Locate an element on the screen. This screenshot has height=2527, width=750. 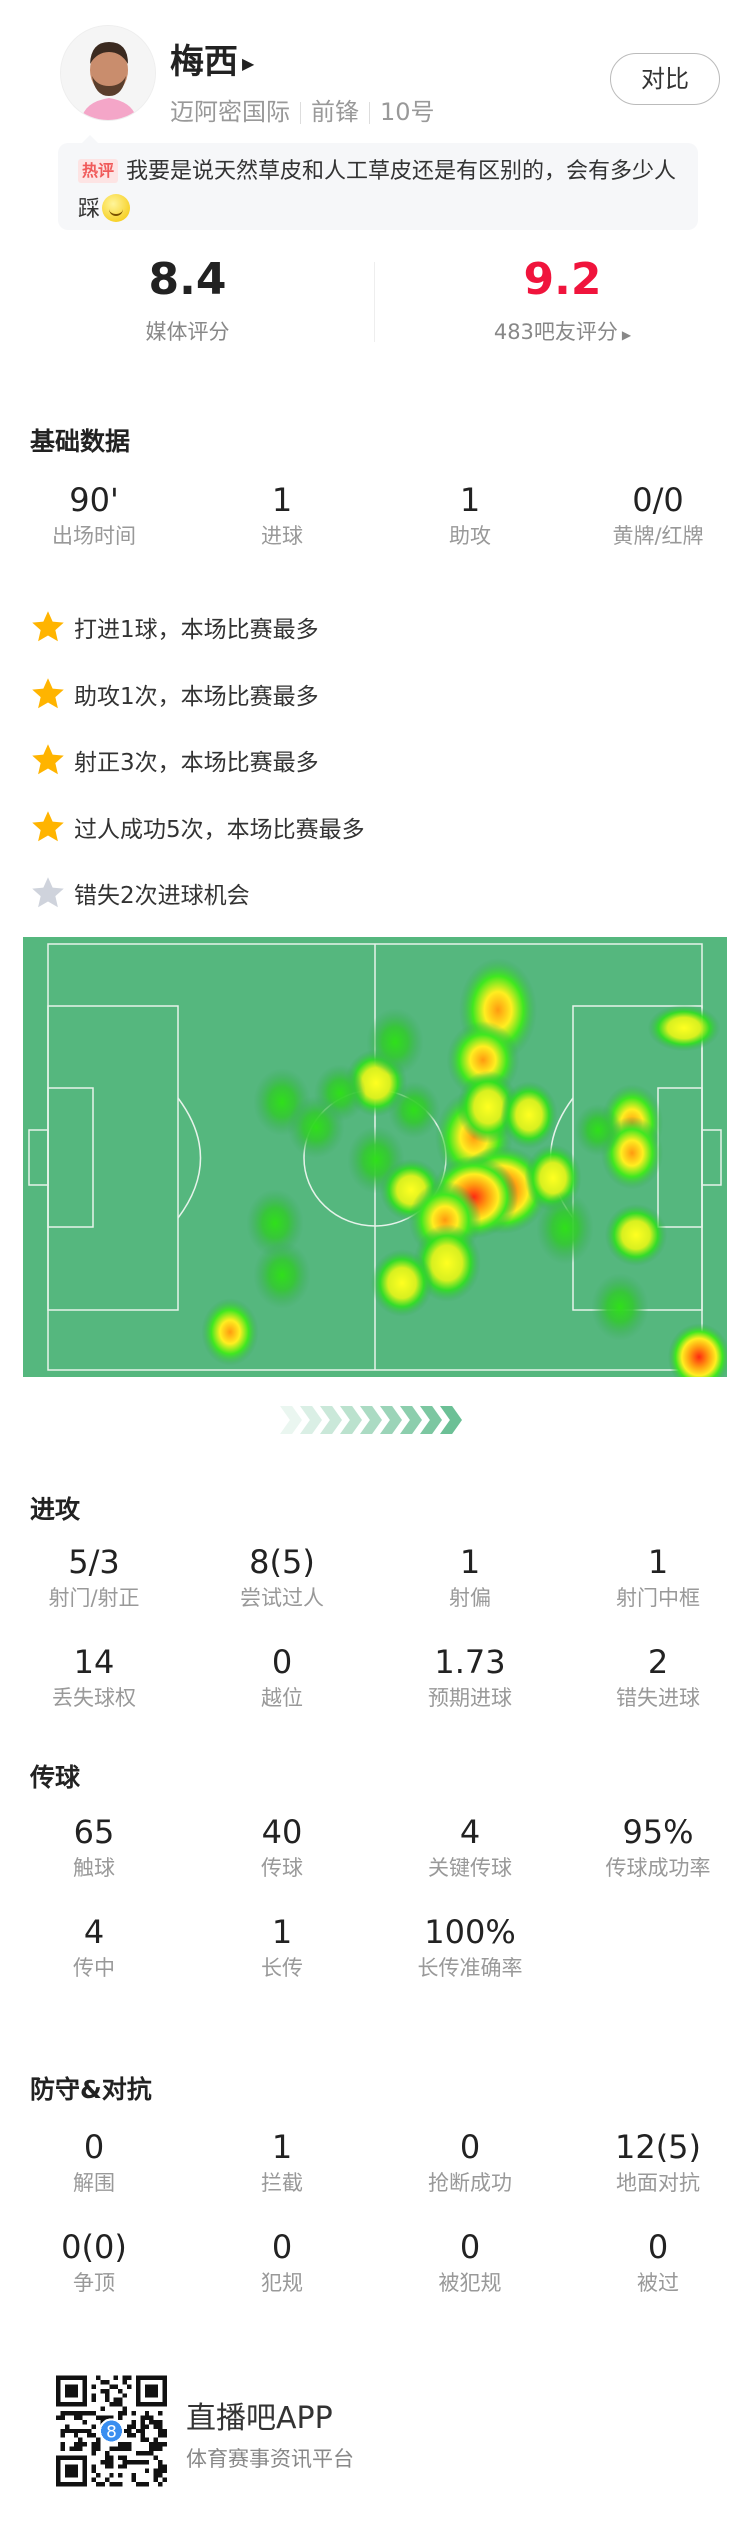
stat-label: 犯规 is located at coordinates (282, 2283).